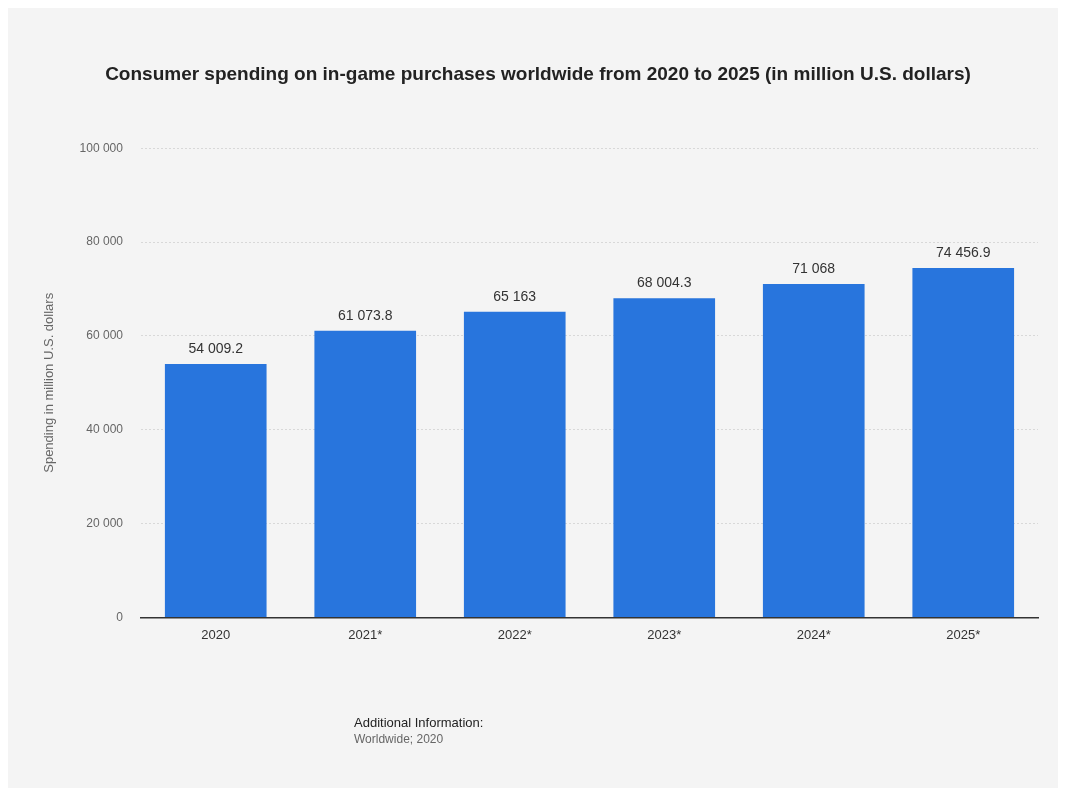  What do you see at coordinates (365, 634) in the screenshot?
I see `x-tick-label: 2021*` at bounding box center [365, 634].